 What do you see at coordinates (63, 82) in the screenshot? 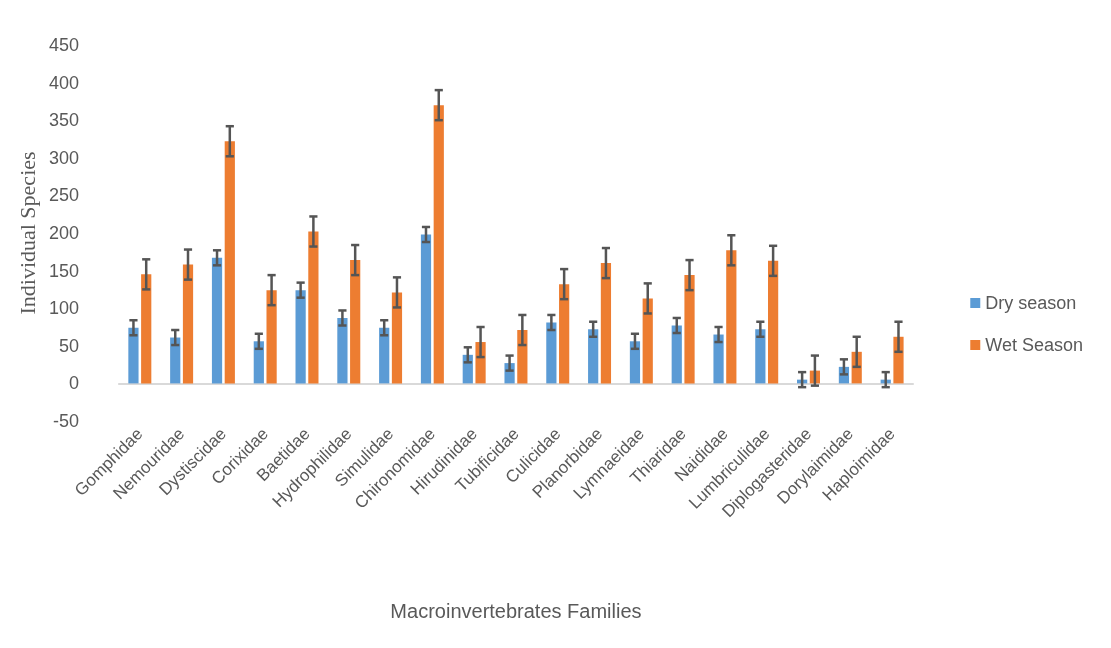
I see `y-tick-label: 400` at bounding box center [63, 82].